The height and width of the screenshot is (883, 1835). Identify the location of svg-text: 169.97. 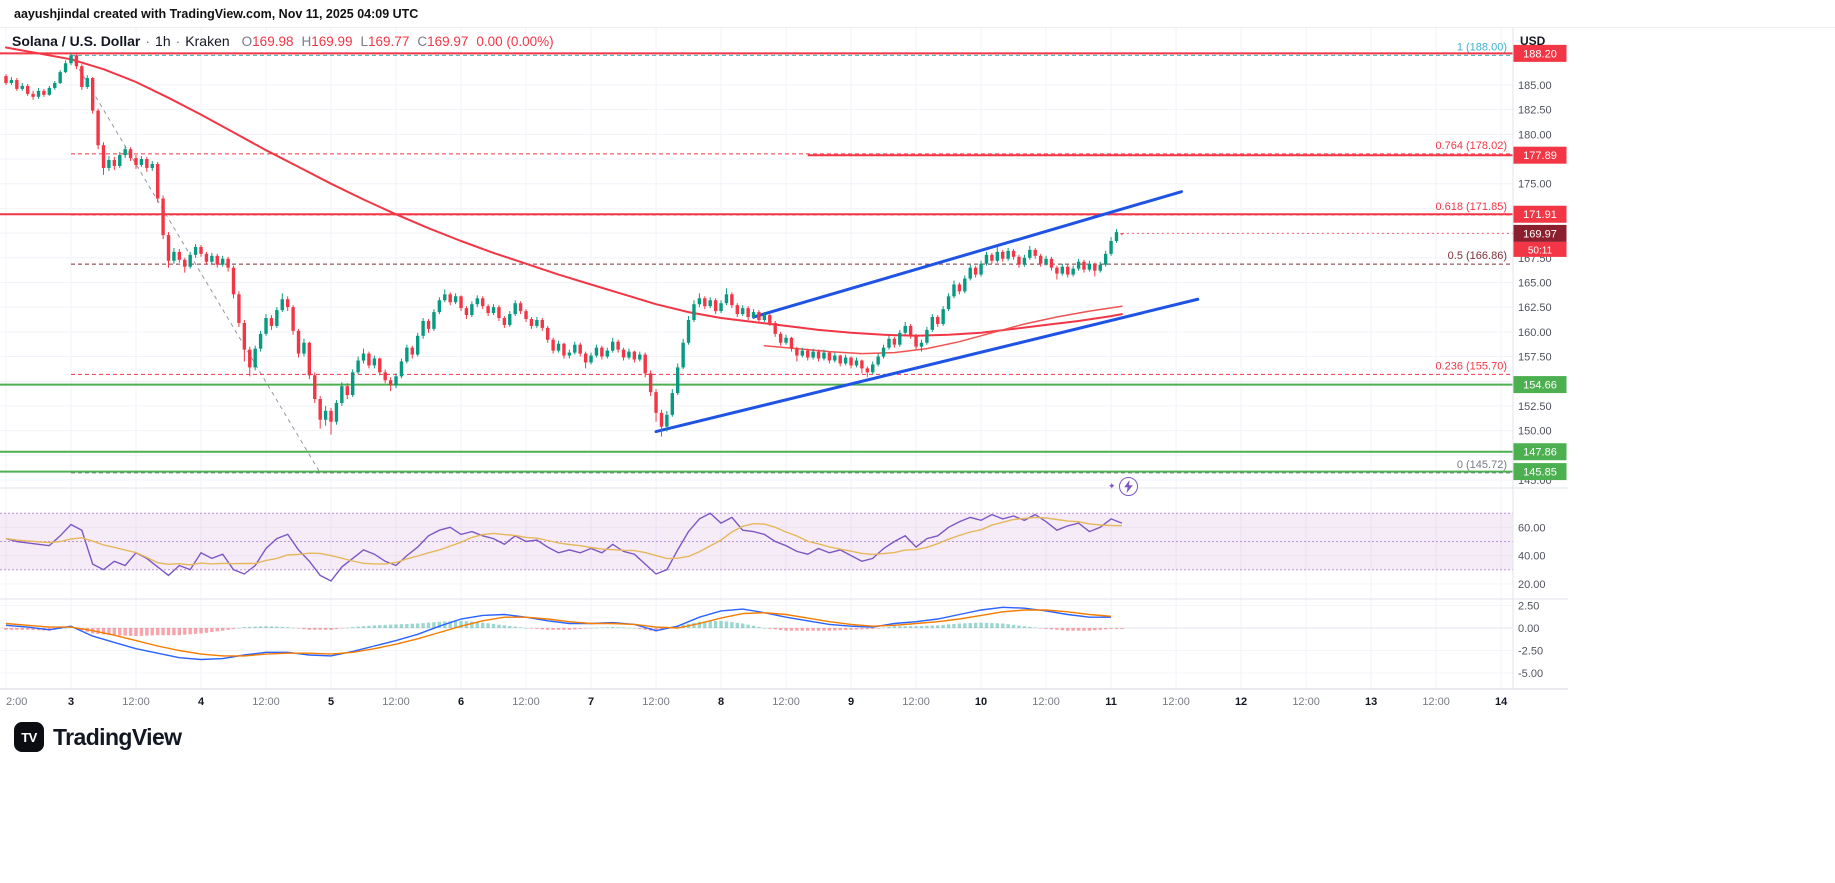
(1540, 234).